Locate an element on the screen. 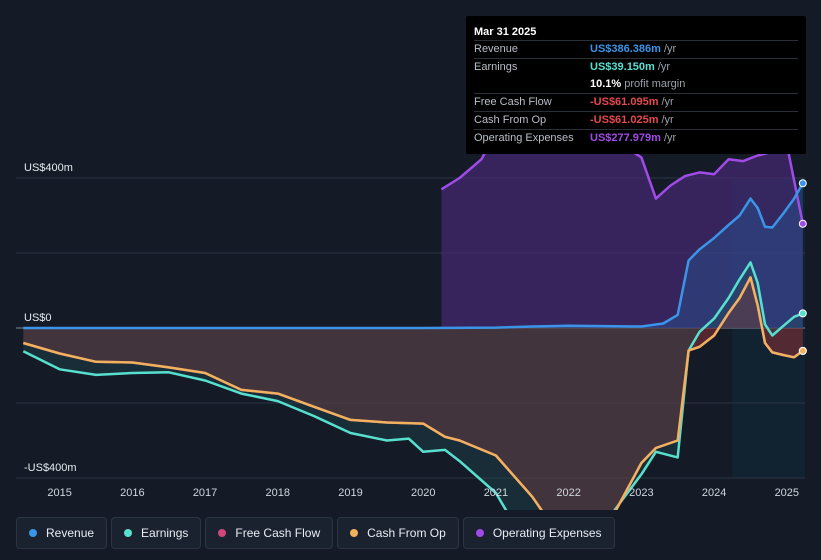 This screenshot has height=560, width=821. x-tick-label: 2016 is located at coordinates (132, 493).